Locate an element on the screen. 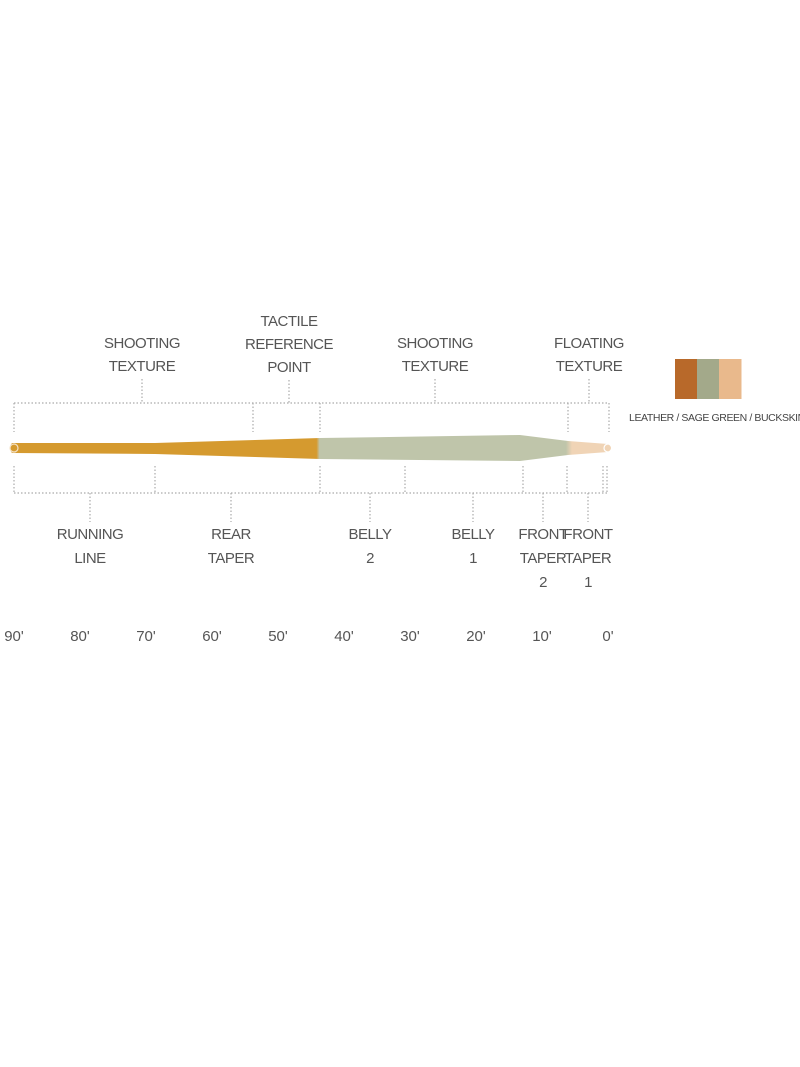  top-label: REFERENCE is located at coordinates (289, 344).